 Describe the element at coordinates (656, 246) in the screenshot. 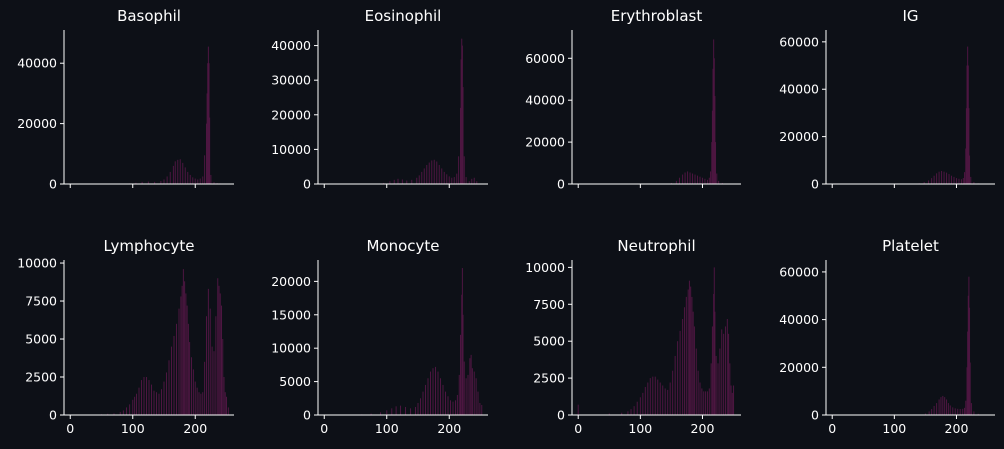

I see `panel-title: Neutrophil` at that location.